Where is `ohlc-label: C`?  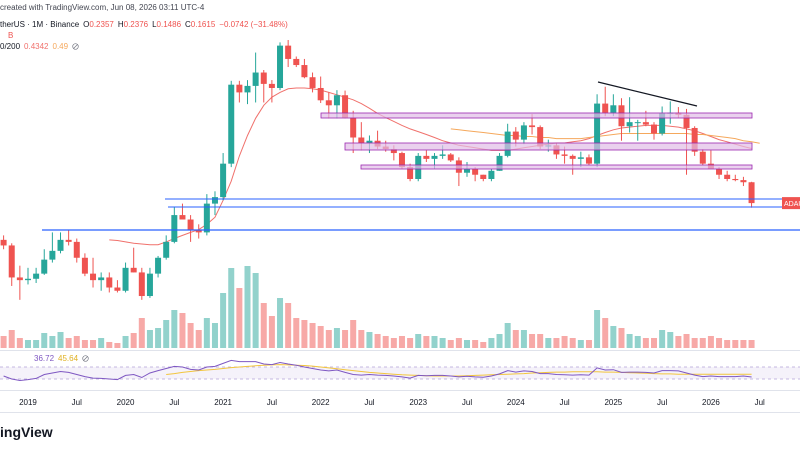 ohlc-label: C is located at coordinates (188, 24).